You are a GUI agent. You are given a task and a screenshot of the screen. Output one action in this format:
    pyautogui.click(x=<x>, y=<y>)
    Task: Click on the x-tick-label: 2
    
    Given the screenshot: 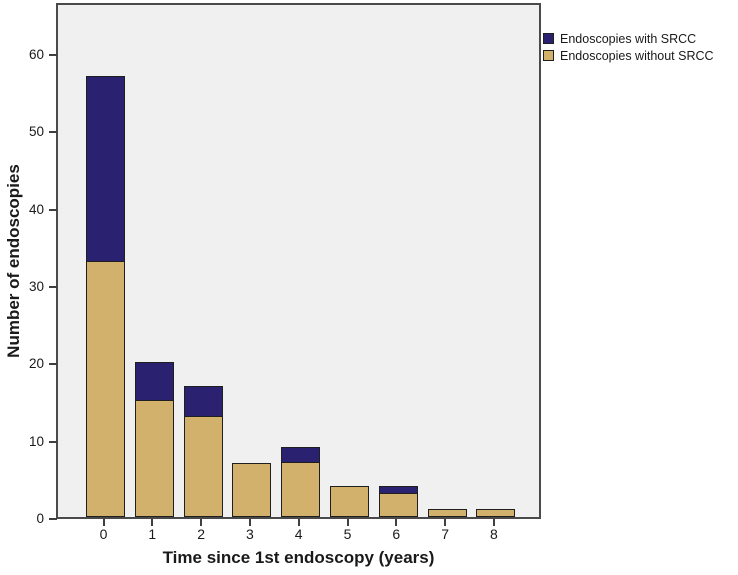 What is the action you would take?
    pyautogui.click(x=201, y=534)
    